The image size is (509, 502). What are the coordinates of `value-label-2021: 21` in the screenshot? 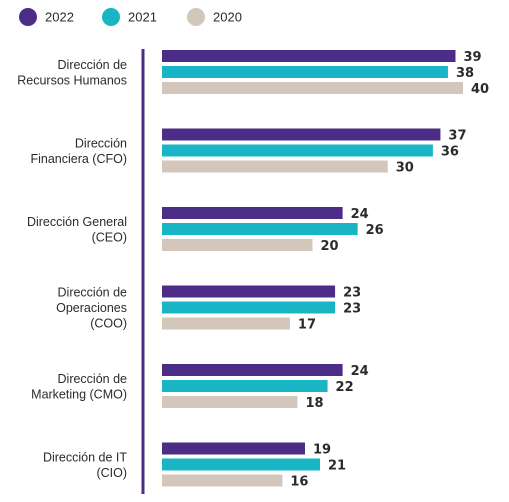 It's located at (337, 466).